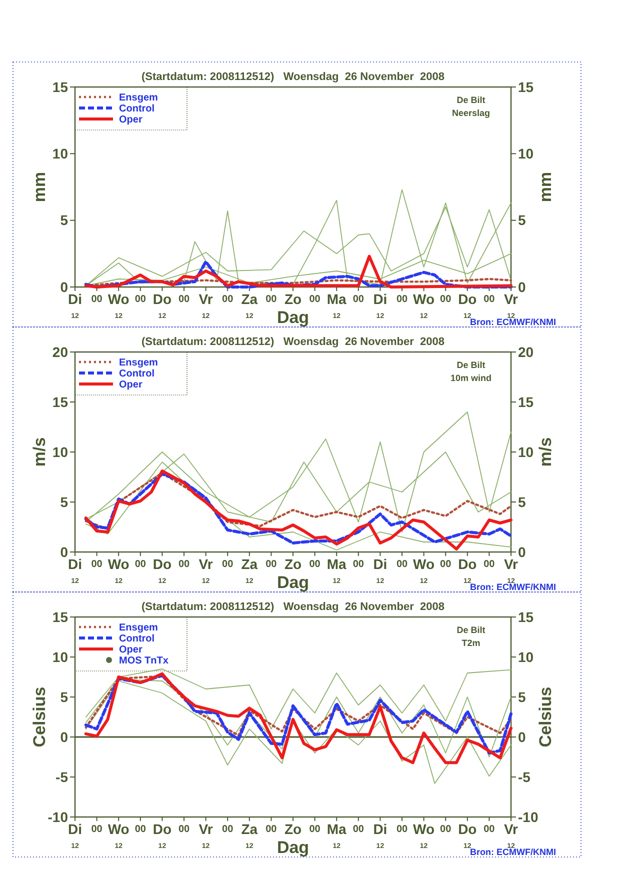  What do you see at coordinates (60, 352) in the screenshot?
I see `y-tick-label: 20` at bounding box center [60, 352].